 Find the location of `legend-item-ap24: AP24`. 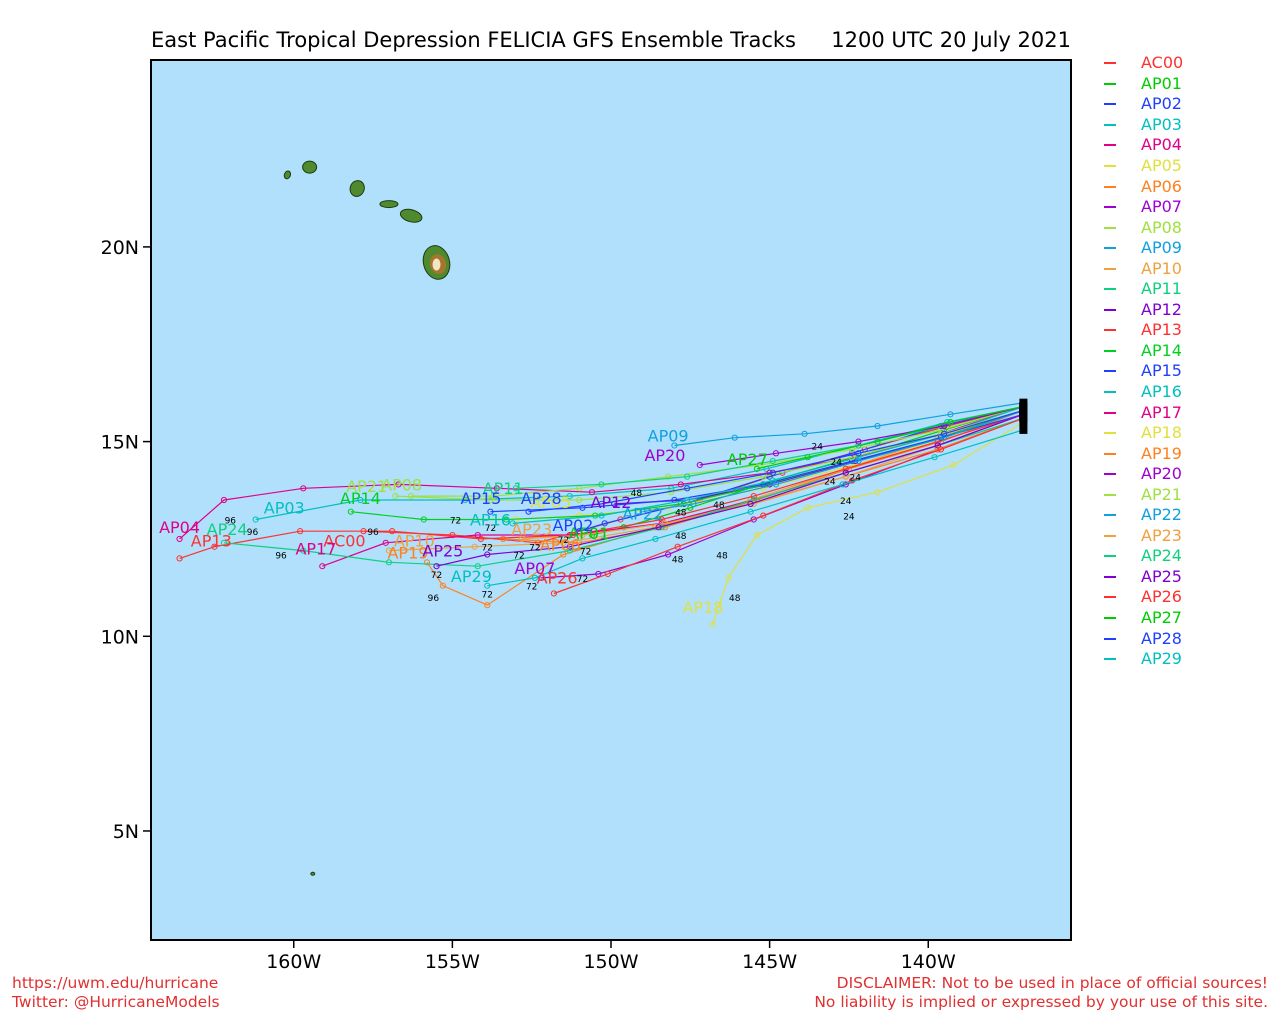

legend-item-ap24: AP24 is located at coordinates (1143, 556).